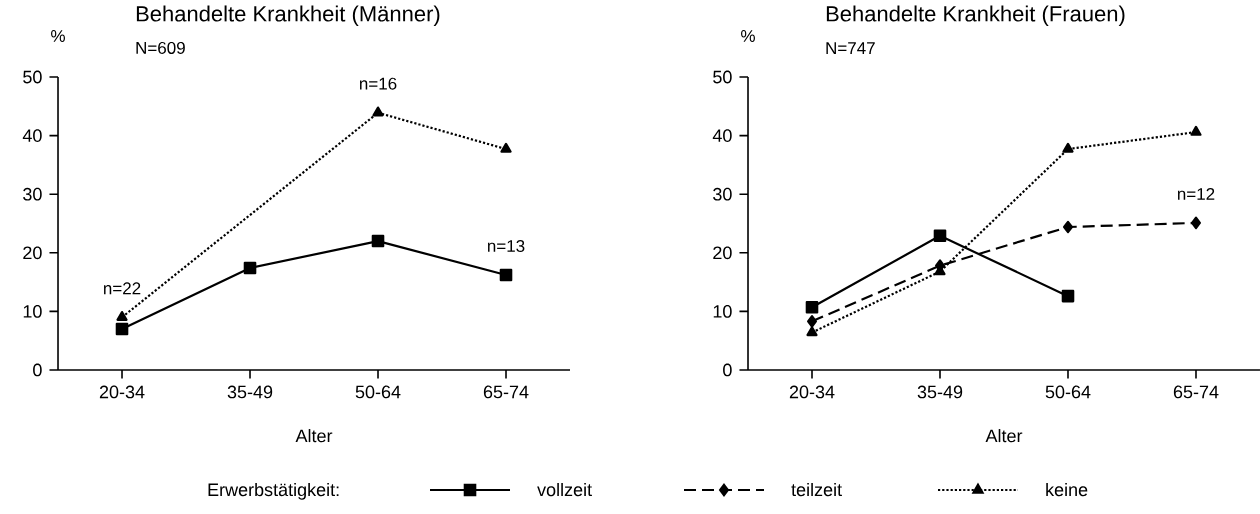 The width and height of the screenshot is (1260, 514). Describe the element at coordinates (975, 15) in the screenshot. I see `chart-title: Behandelte Krankheit (Frauen)` at that location.